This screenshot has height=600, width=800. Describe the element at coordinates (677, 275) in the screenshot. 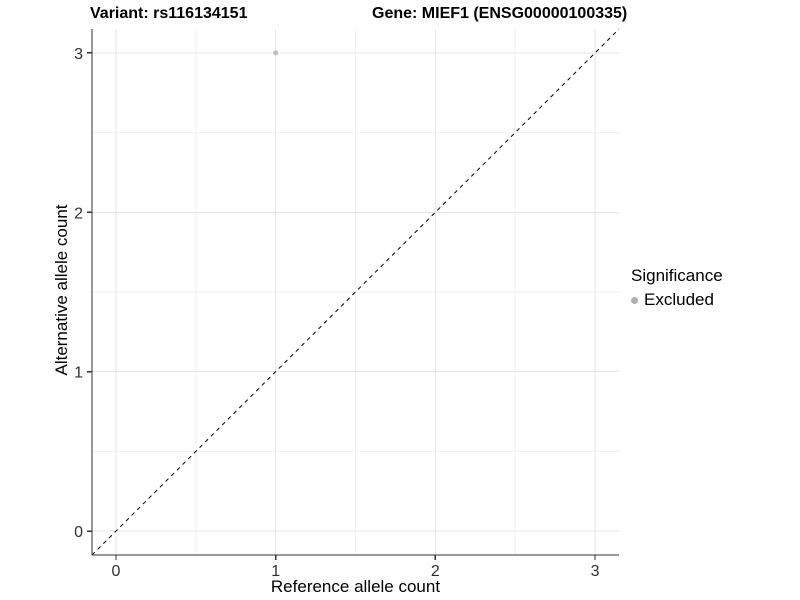

I see `legend-title: Significance` at that location.